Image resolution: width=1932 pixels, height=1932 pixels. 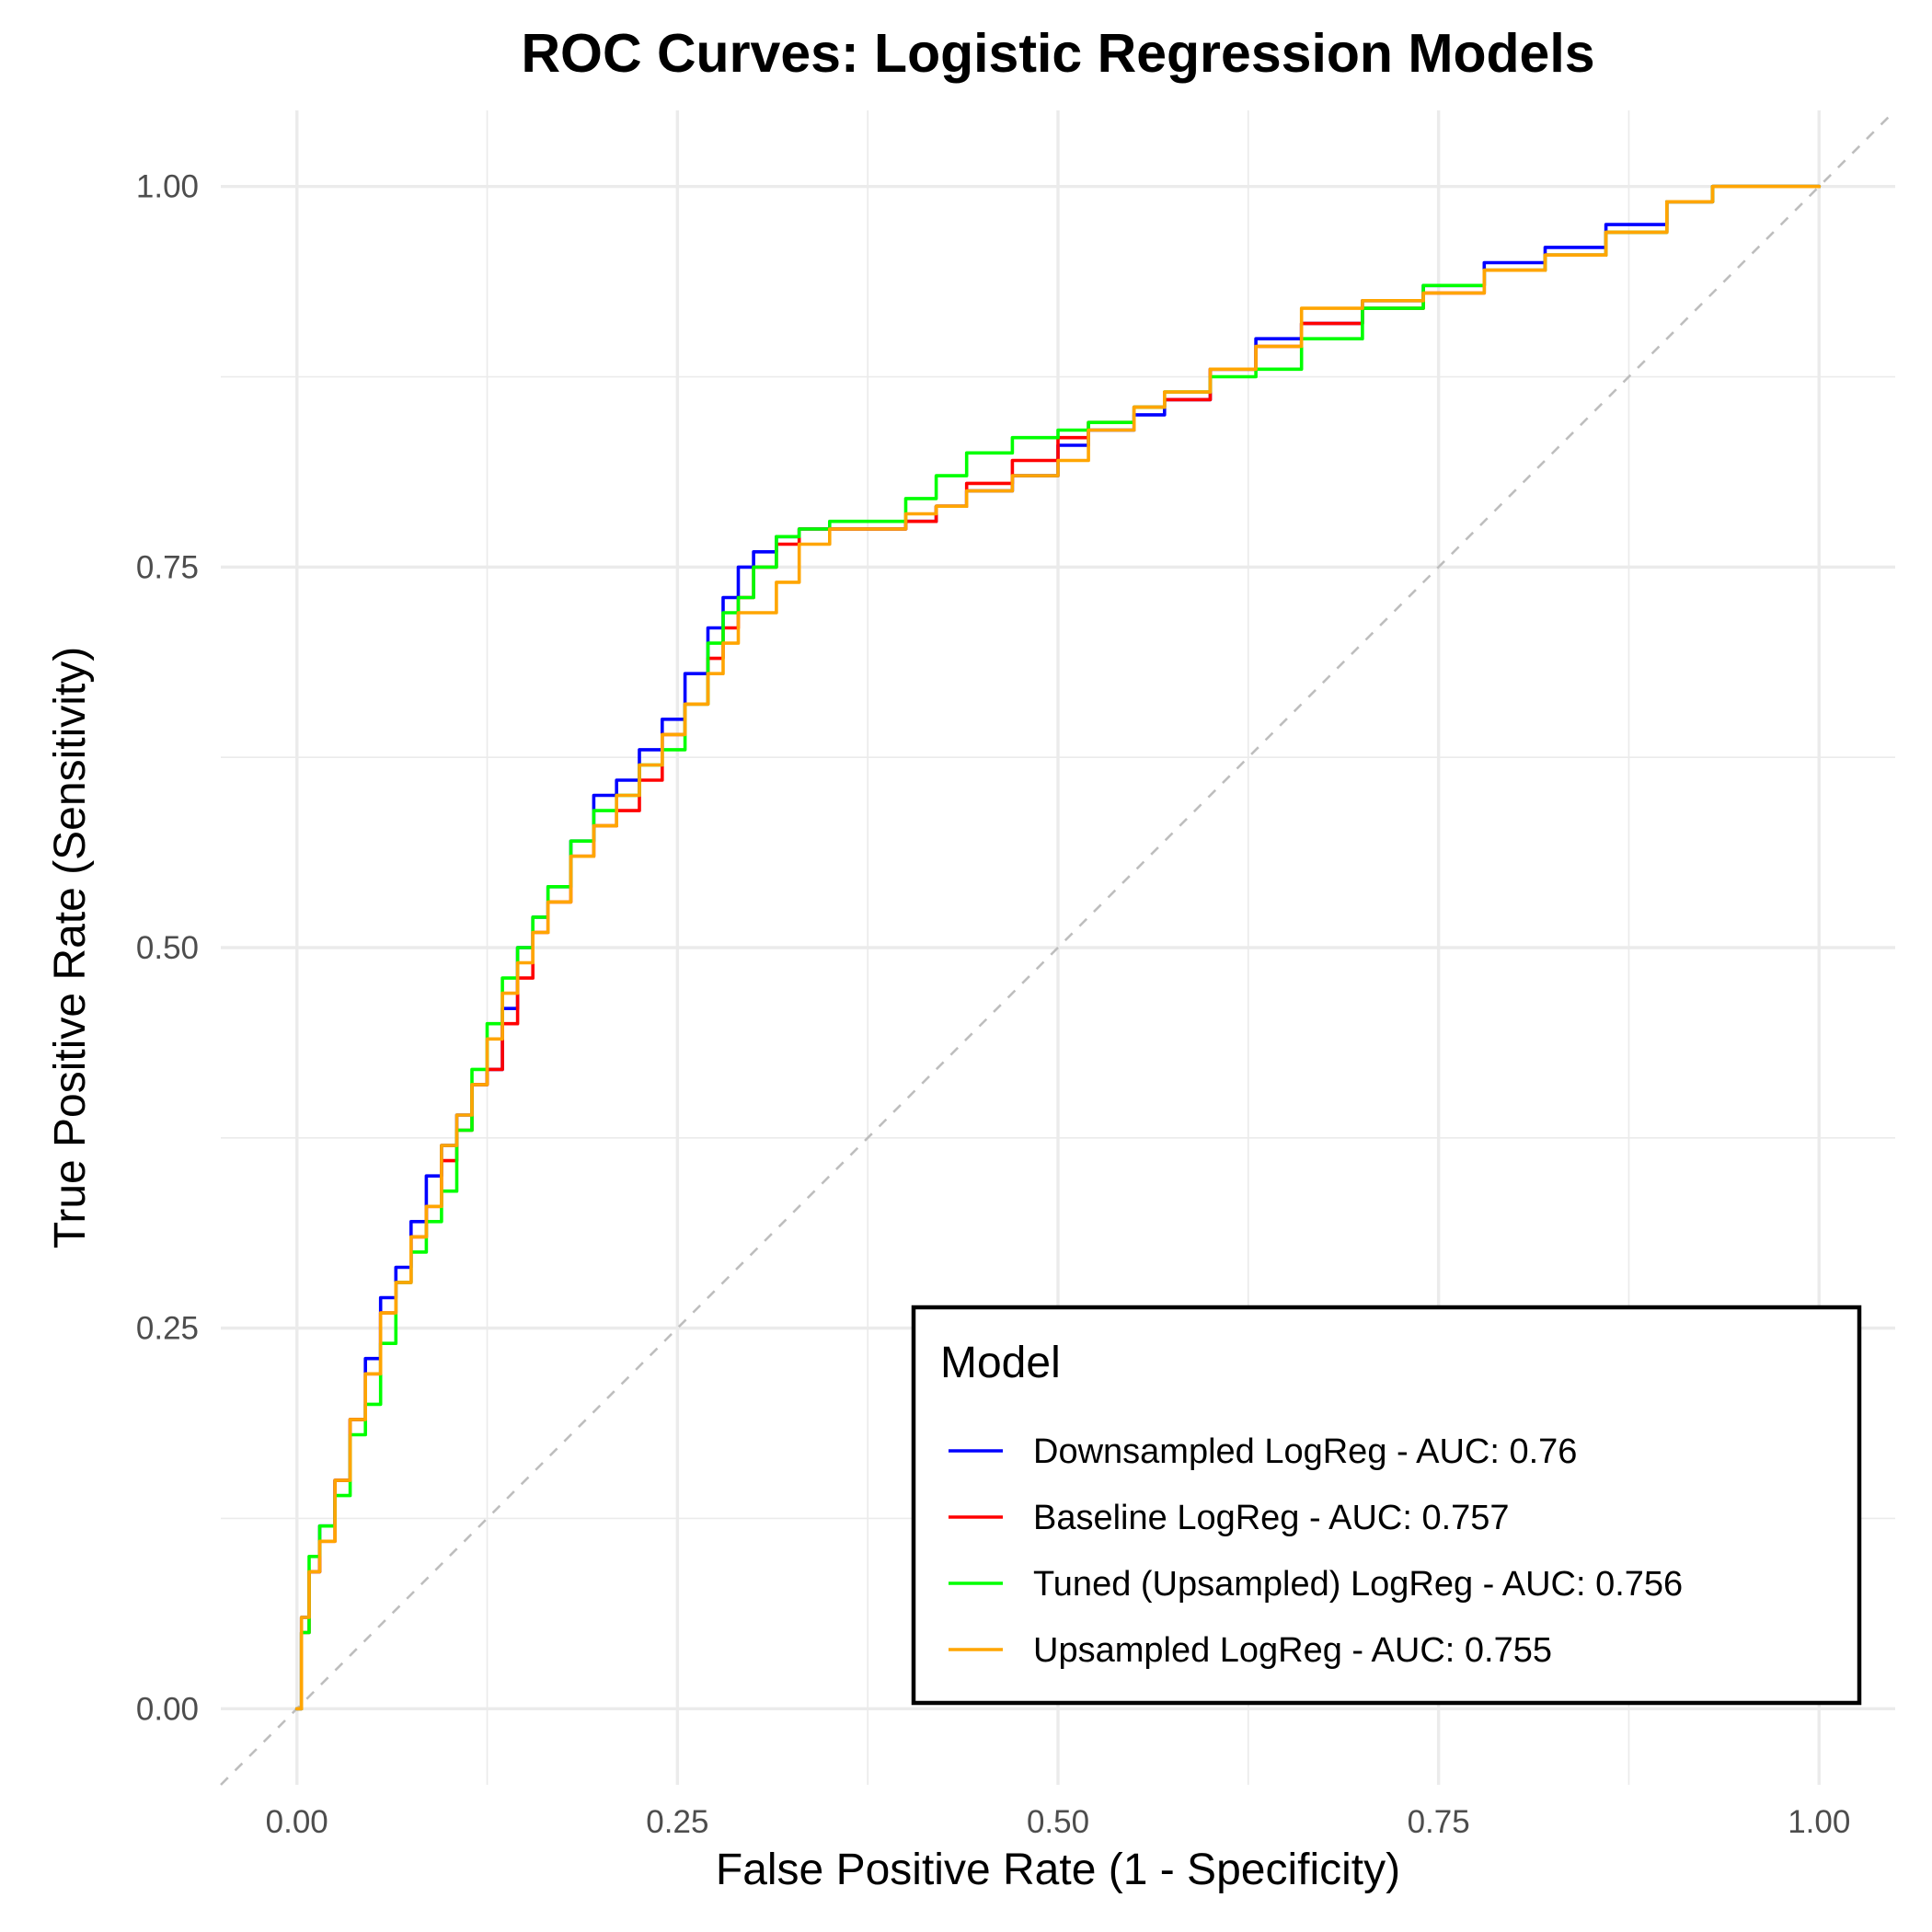 What do you see at coordinates (1292, 1650) in the screenshot?
I see `legend-label-4: Upsampled LogReg - AUC: 0.755` at bounding box center [1292, 1650].